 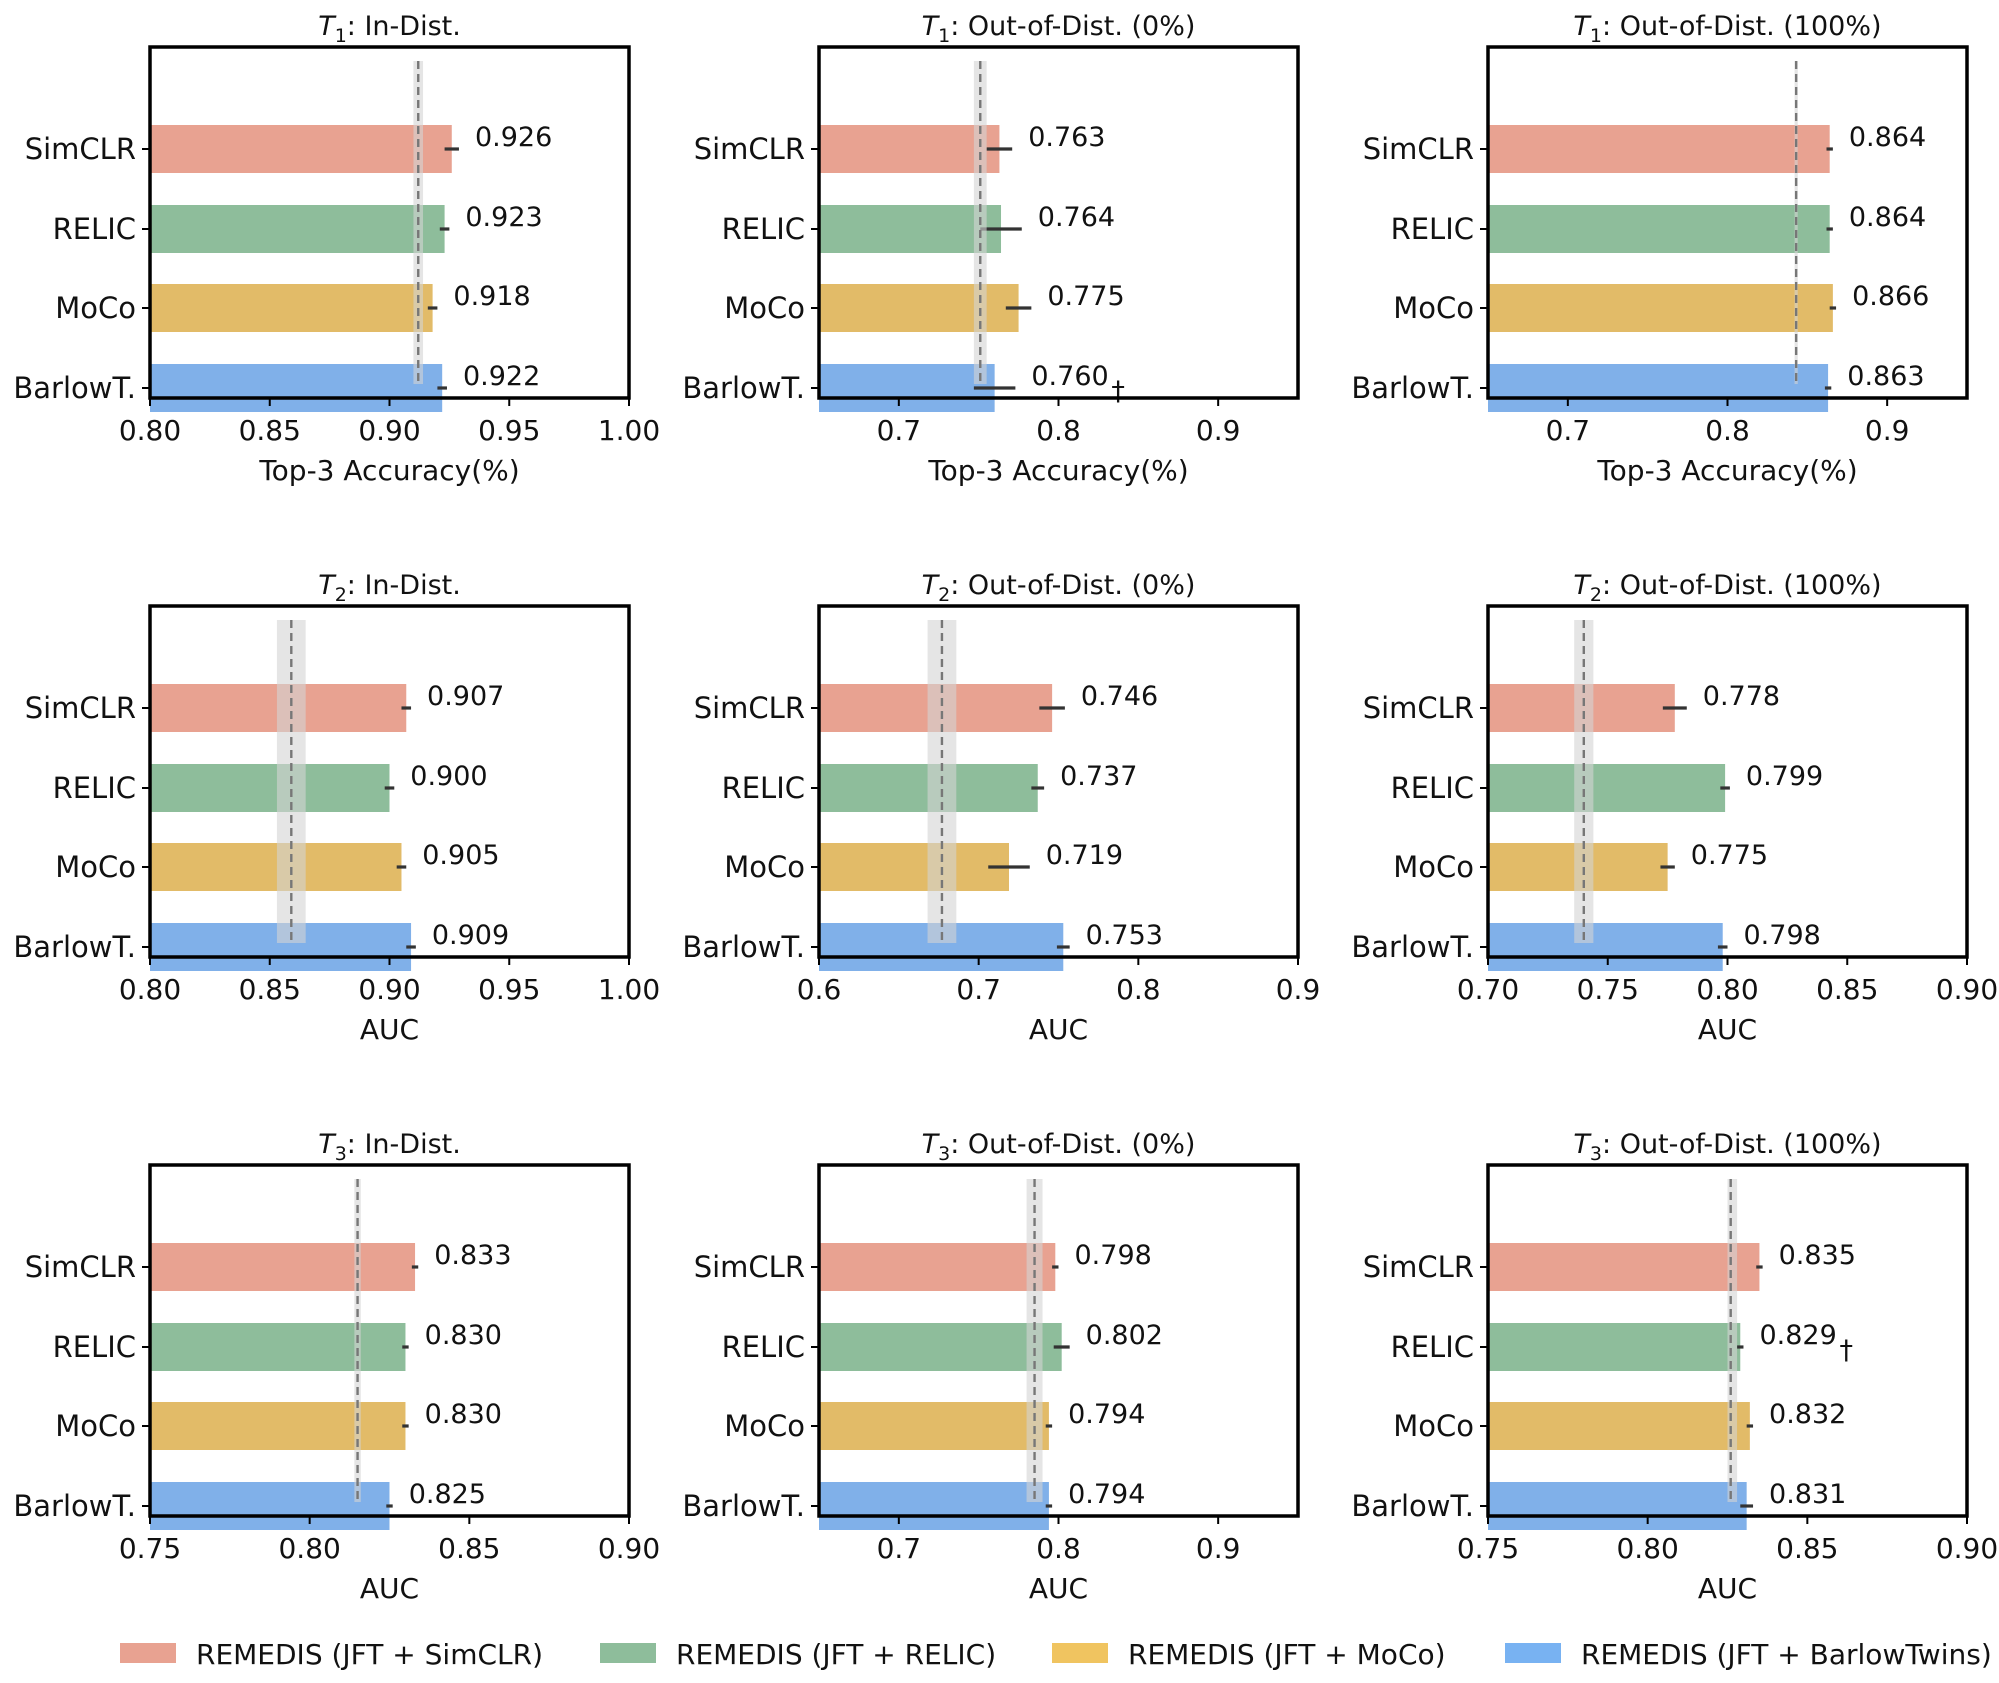 What do you see at coordinates (463, 1335) in the screenshot?
I see `value-label: 0.830` at bounding box center [463, 1335].